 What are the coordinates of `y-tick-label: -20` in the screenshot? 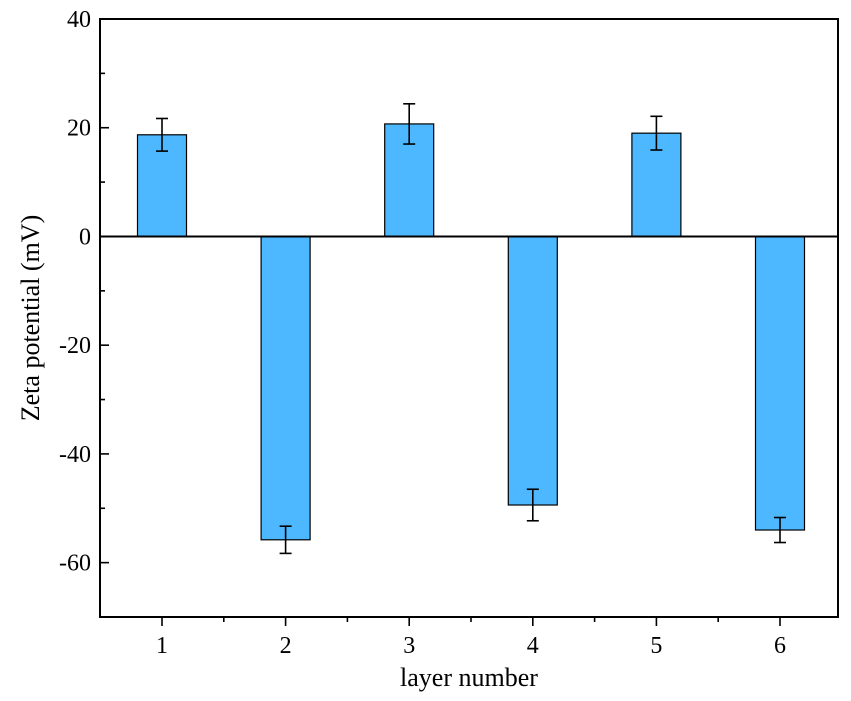 It's located at (75, 346).